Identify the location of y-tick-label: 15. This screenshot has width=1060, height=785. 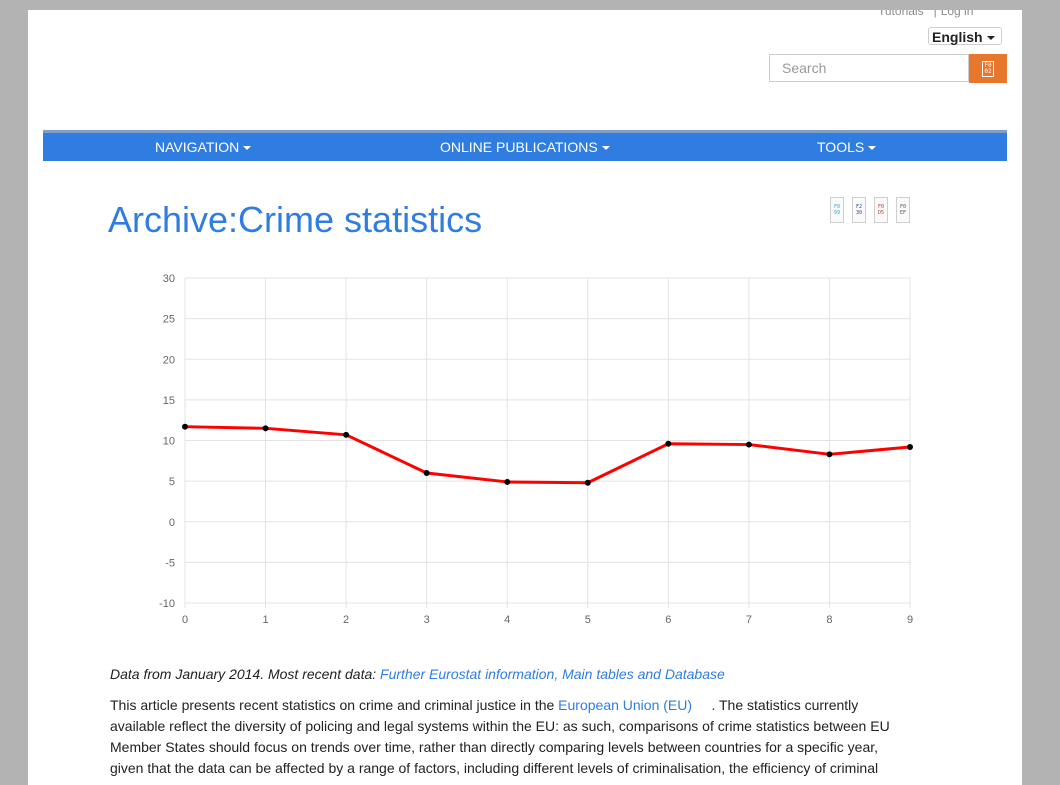
(169, 401).